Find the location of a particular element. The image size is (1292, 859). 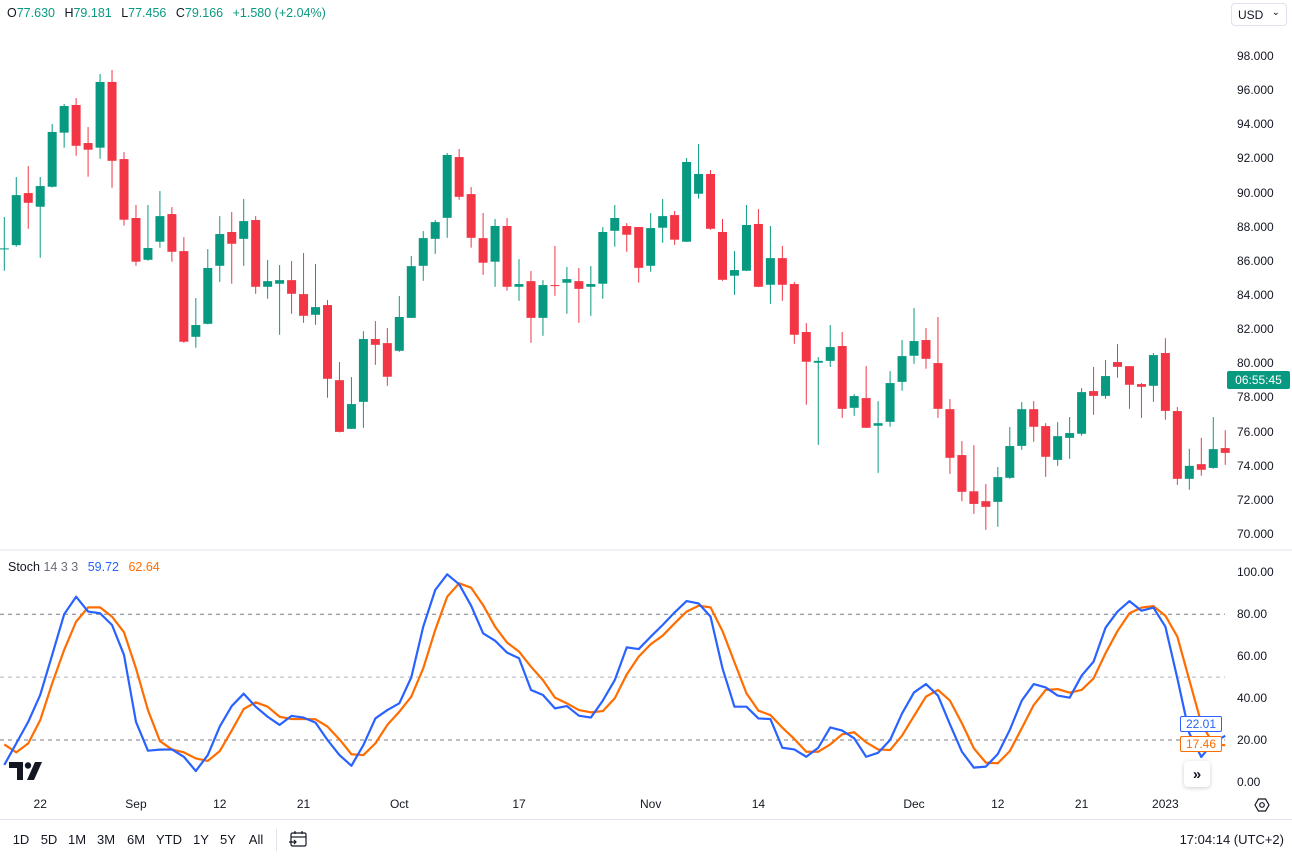

range-button-ytd: YTD is located at coordinates (169, 839).